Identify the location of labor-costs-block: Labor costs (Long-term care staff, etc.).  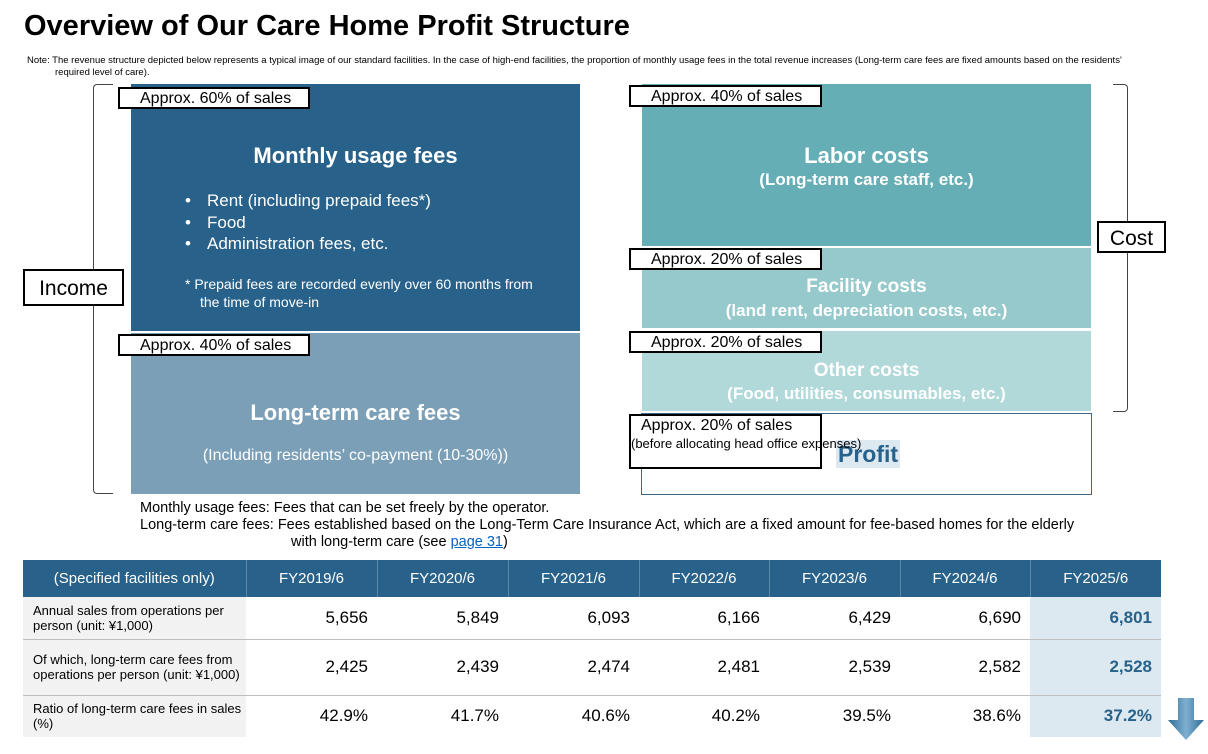
(866, 165).